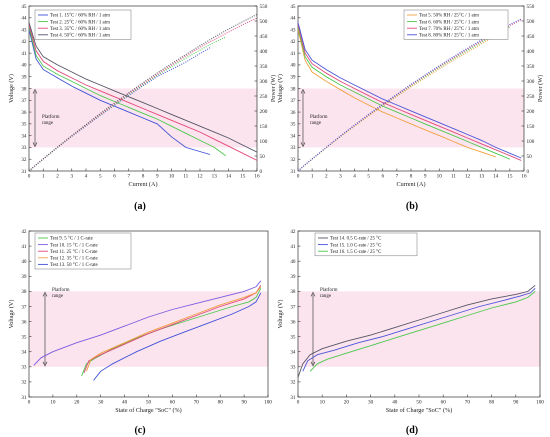  What do you see at coordinates (319, 117) in the screenshot?
I see `platform-label: Platform` at bounding box center [319, 117].